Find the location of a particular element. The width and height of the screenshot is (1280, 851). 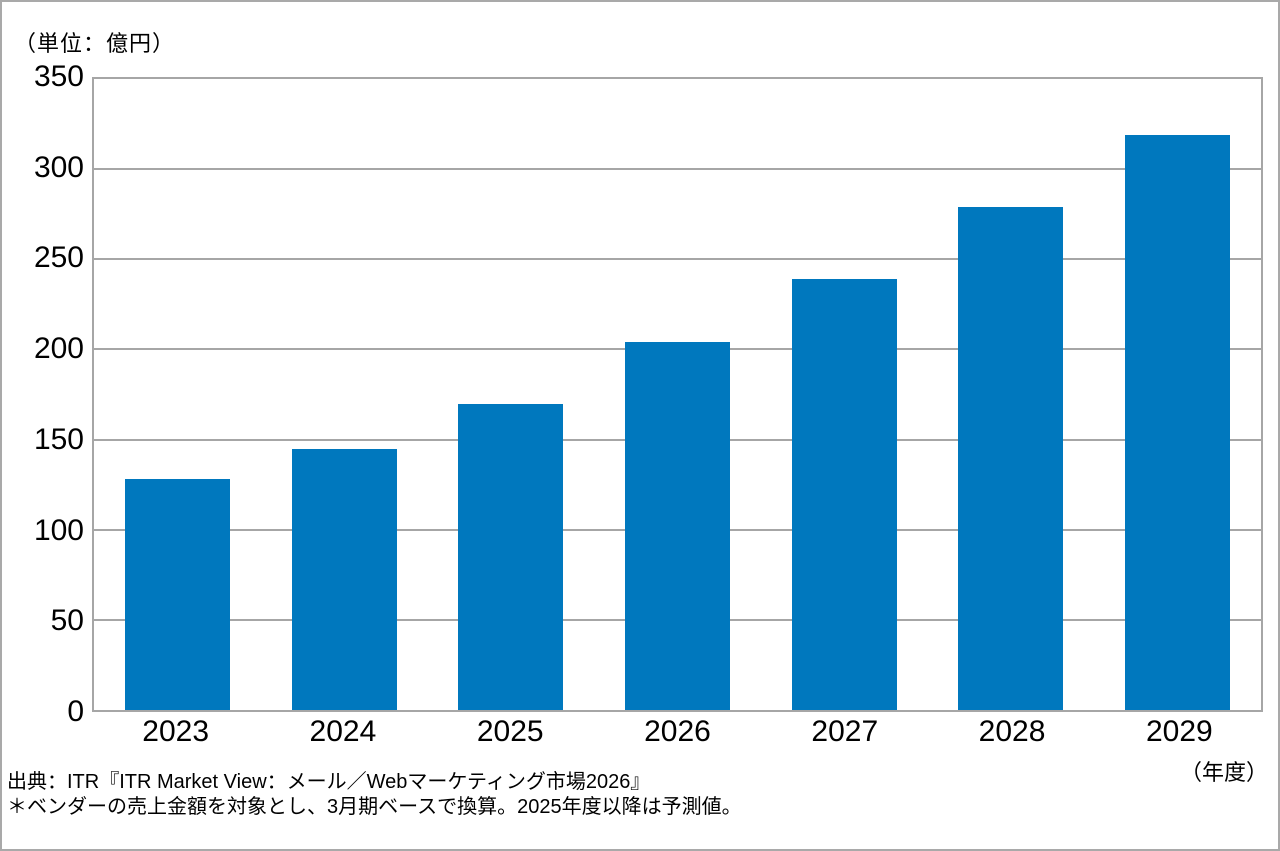

x-axis-tick-label: 2028 is located at coordinates (1012, 731).